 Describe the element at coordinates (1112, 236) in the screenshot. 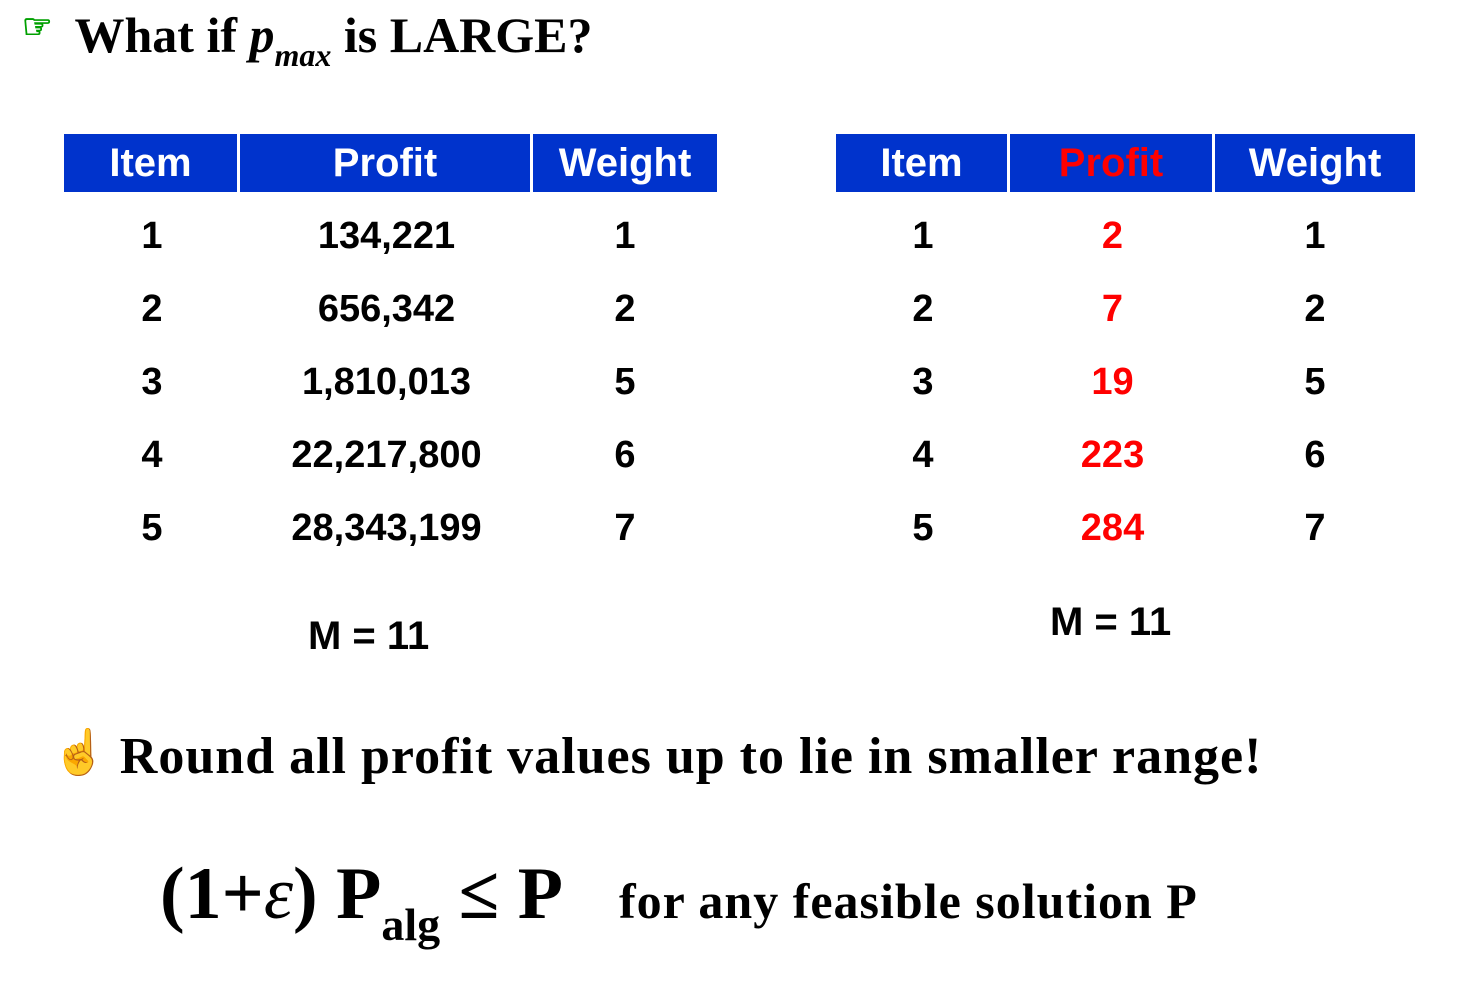

I see `profit-cell: 2` at that location.